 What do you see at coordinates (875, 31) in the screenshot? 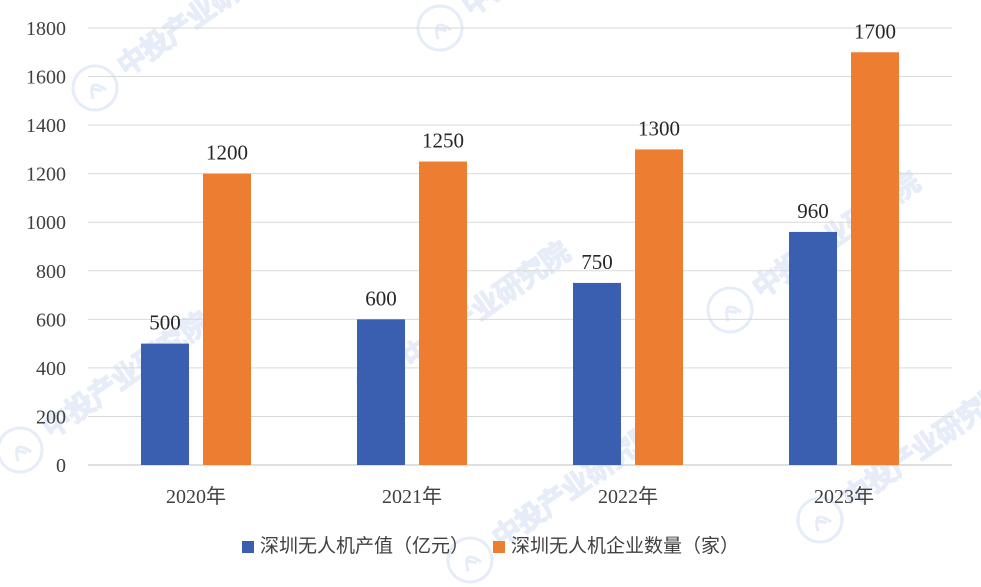
I see `data-label: 1700` at bounding box center [875, 31].